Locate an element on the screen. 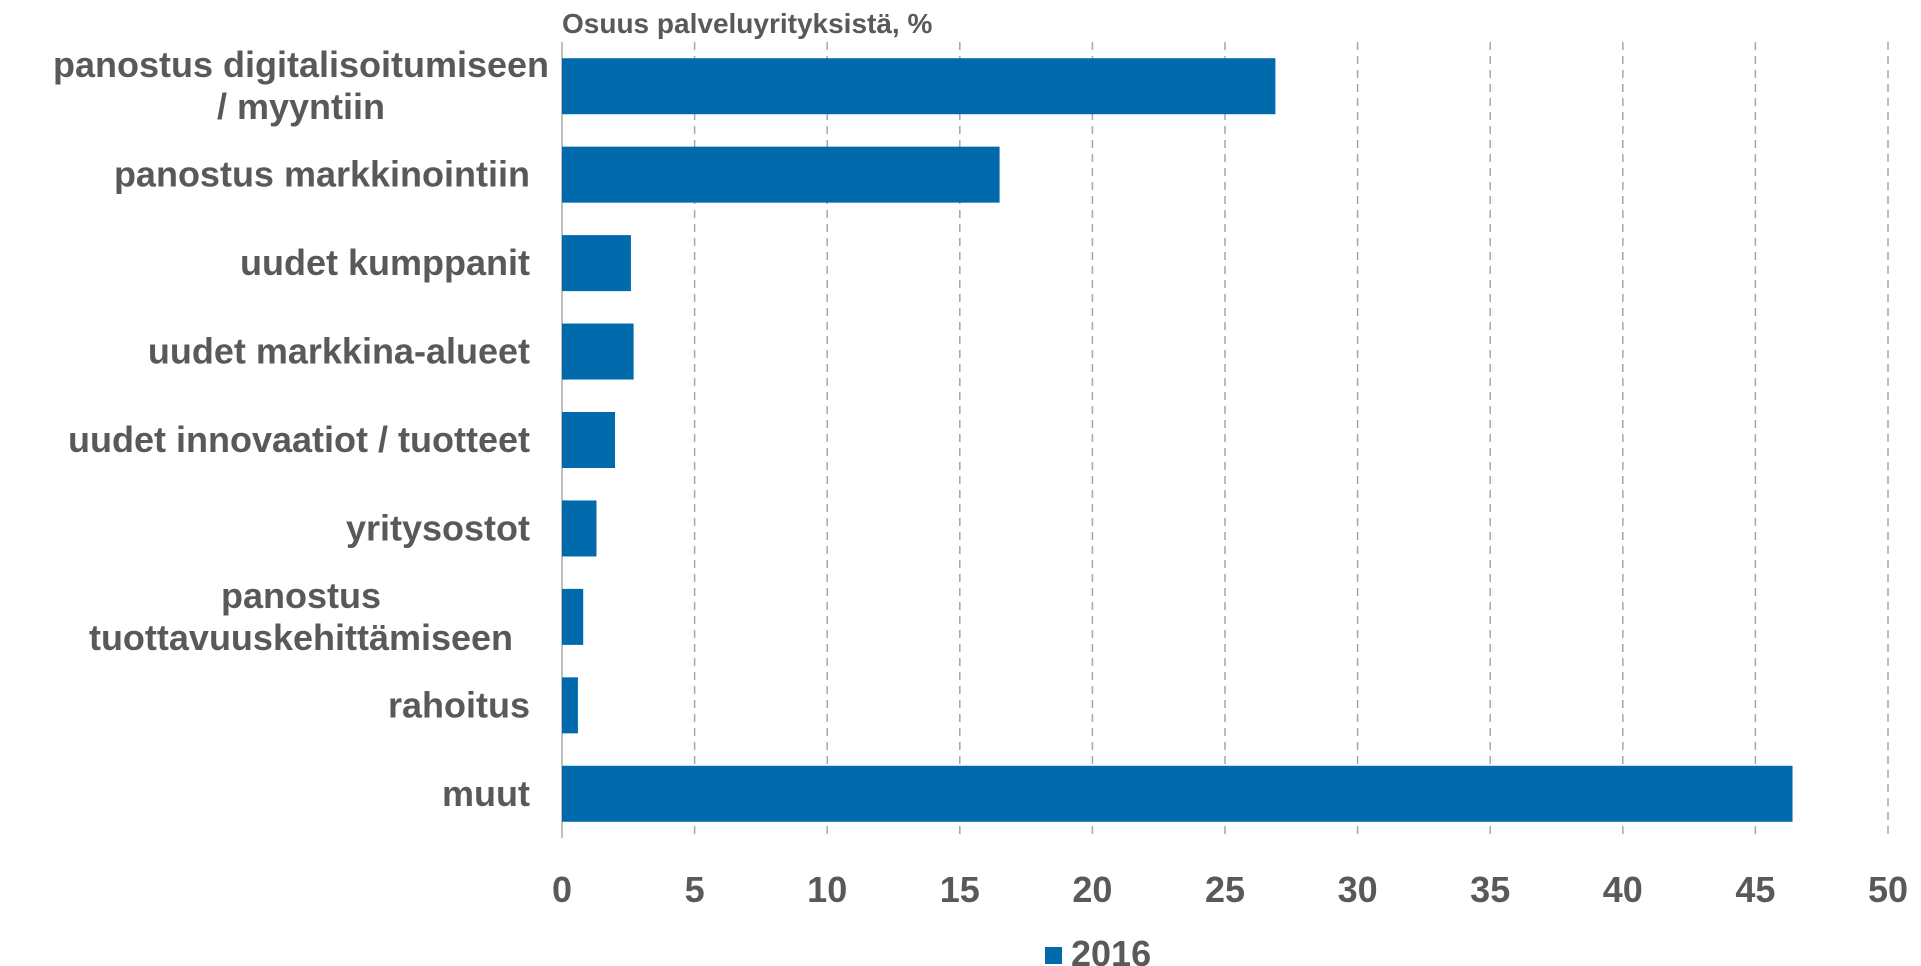 The height and width of the screenshot is (966, 1921). axis-title: Osuus palveluyrityksistä, % is located at coordinates (747, 23).